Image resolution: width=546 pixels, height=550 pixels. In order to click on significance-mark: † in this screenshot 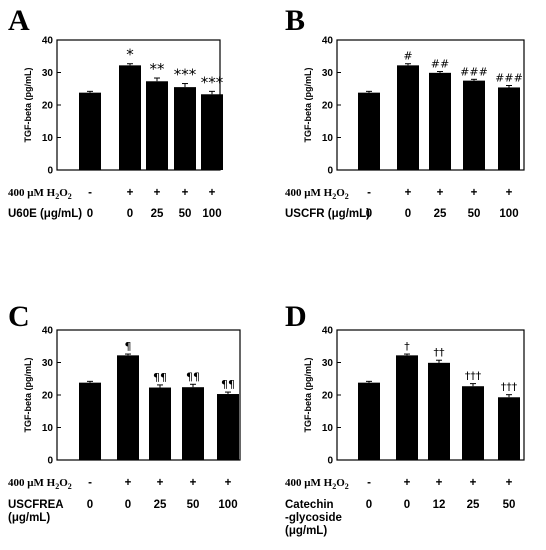, I will do `click(407, 346)`.